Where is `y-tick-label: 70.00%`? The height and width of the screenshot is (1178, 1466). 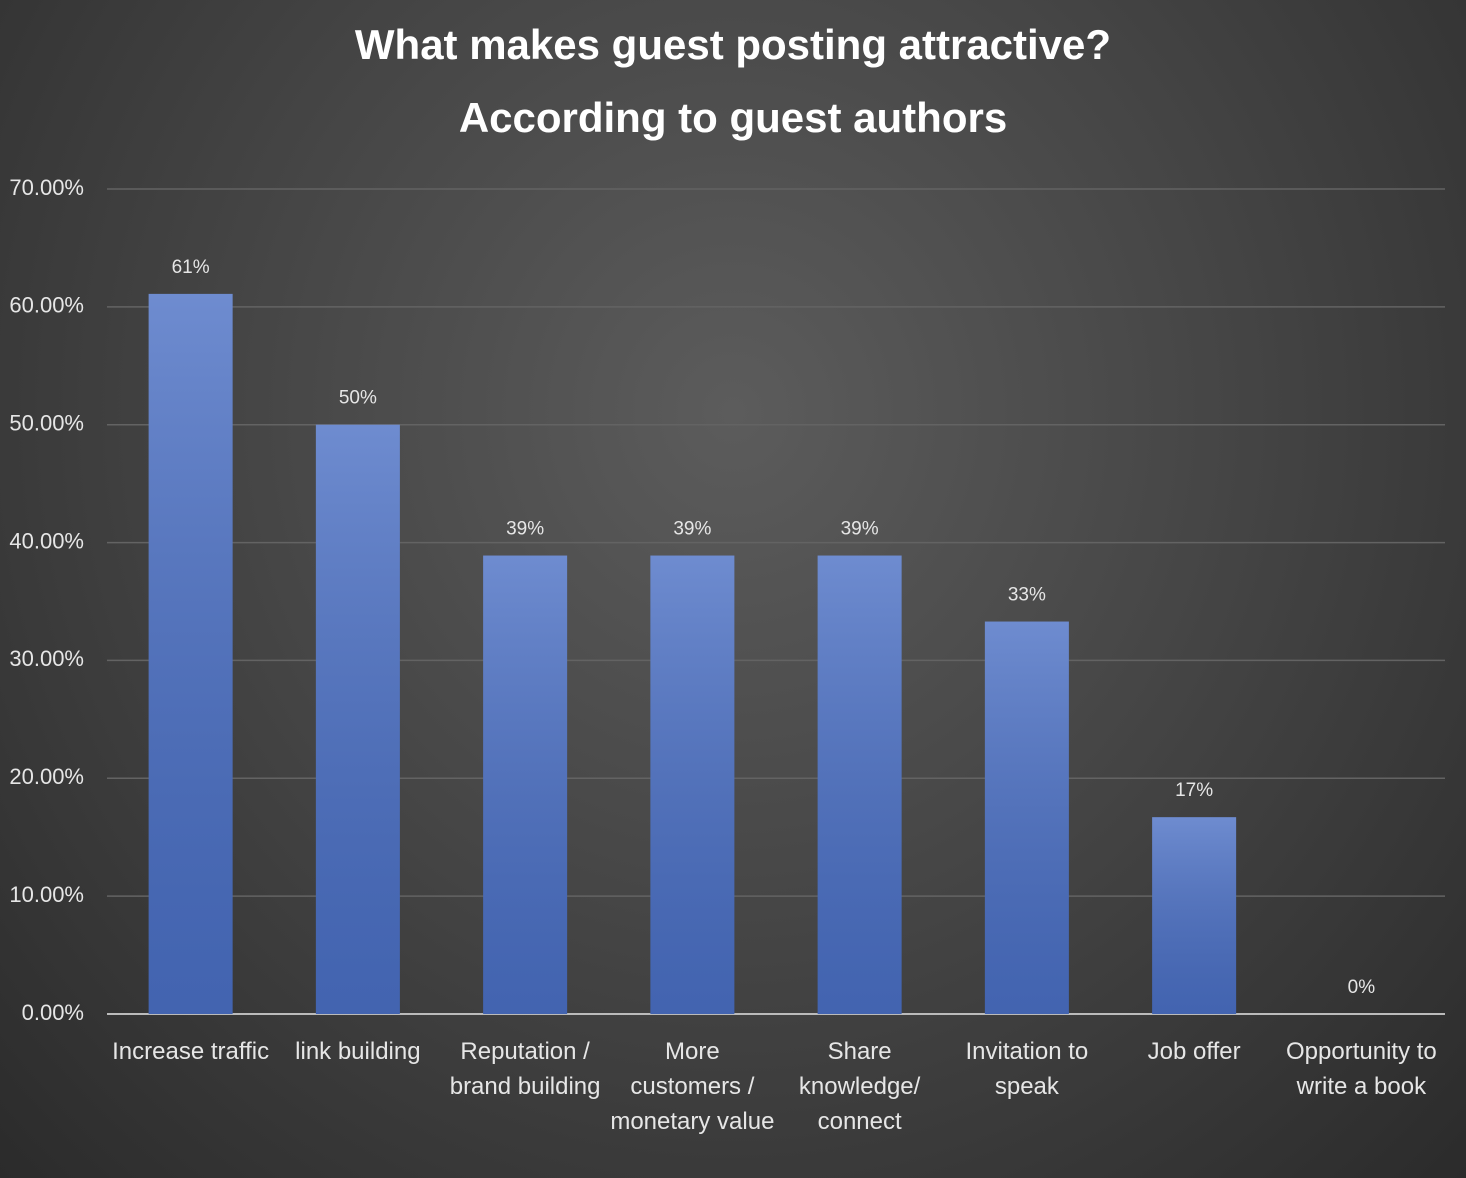 y-tick-label: 70.00% is located at coordinates (46, 187).